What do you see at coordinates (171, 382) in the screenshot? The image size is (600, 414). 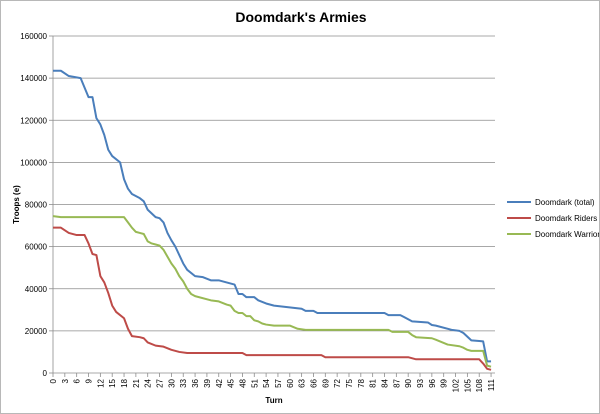 I see `x-tick-label: 30` at bounding box center [171, 382].